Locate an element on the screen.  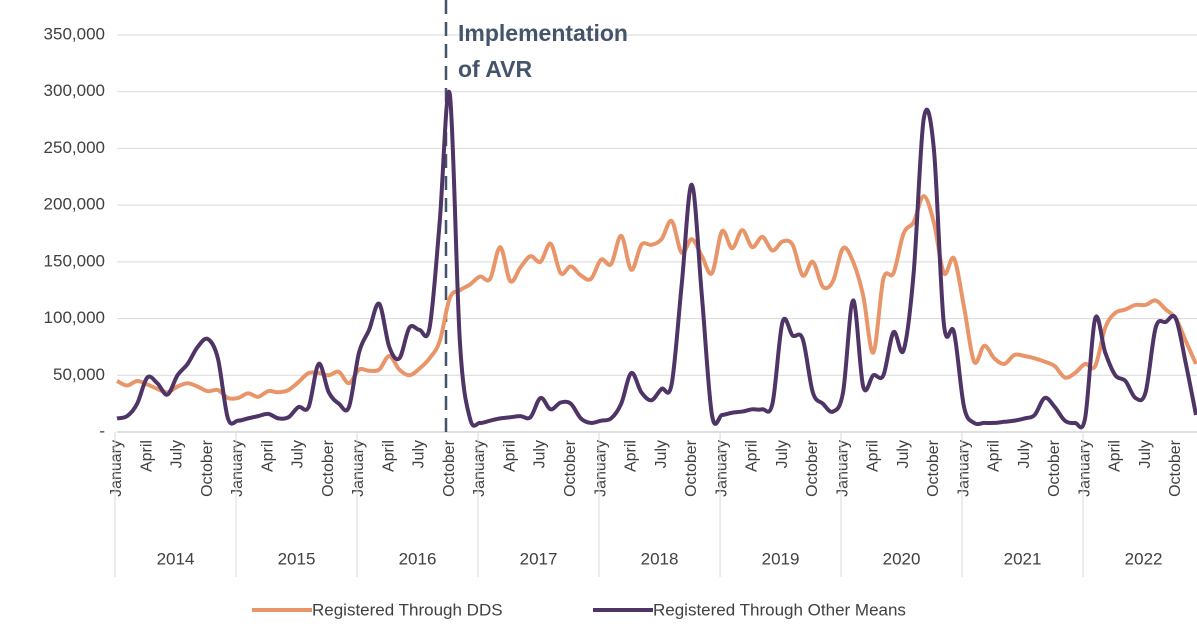
annotation: of AVR is located at coordinates (495, 69).